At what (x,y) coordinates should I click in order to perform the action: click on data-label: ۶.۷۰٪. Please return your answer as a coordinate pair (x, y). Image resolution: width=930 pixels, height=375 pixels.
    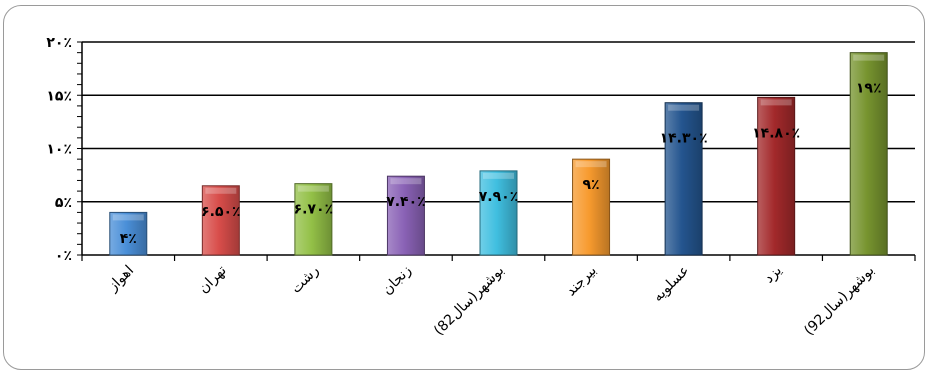
    Looking at the image, I should click on (314, 210).